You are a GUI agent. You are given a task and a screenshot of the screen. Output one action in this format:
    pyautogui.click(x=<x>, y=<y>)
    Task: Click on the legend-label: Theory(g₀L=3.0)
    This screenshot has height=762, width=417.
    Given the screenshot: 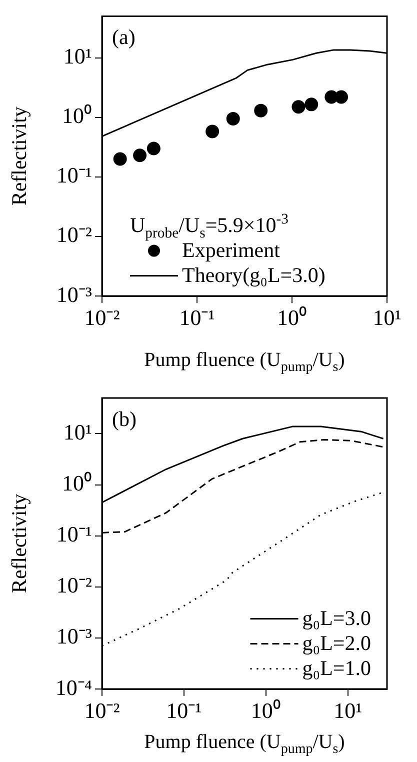 What is the action you would take?
    pyautogui.click(x=254, y=275)
    